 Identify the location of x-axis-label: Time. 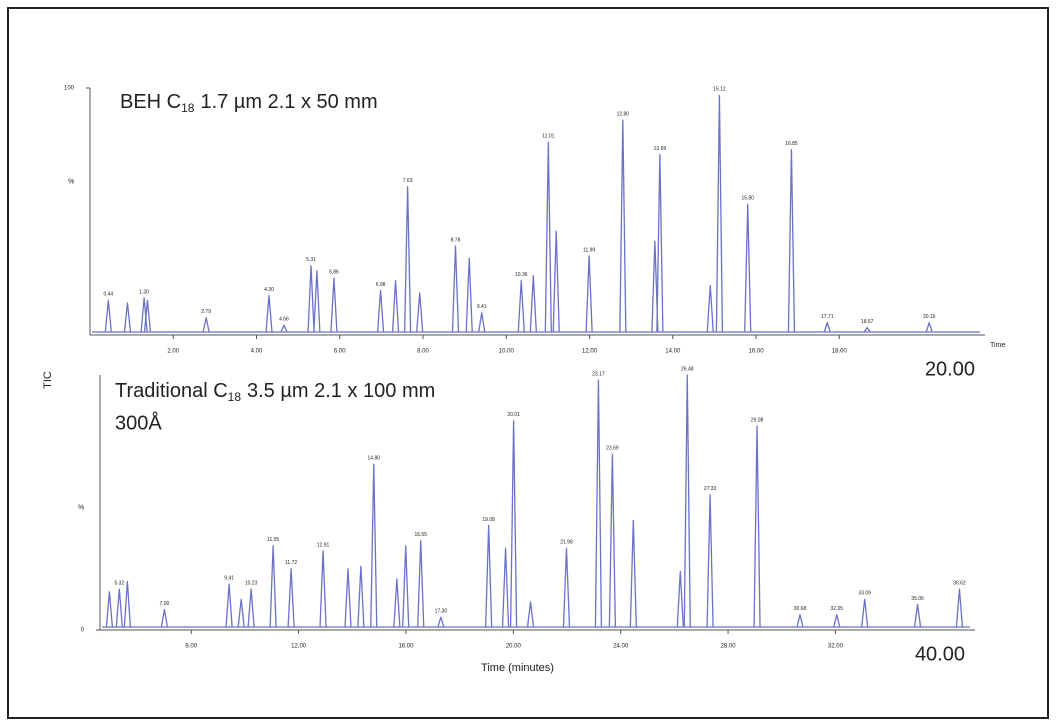
(997, 345).